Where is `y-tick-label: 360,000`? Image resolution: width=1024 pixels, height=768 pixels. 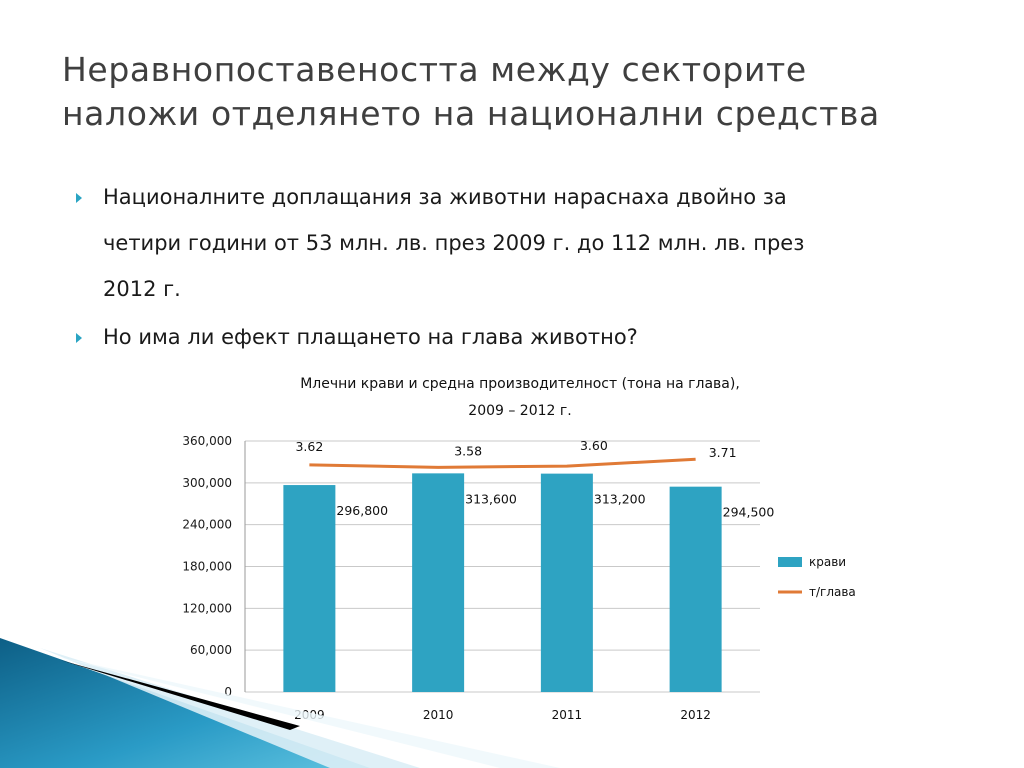
y-tick-label: 360,000 is located at coordinates (207, 441).